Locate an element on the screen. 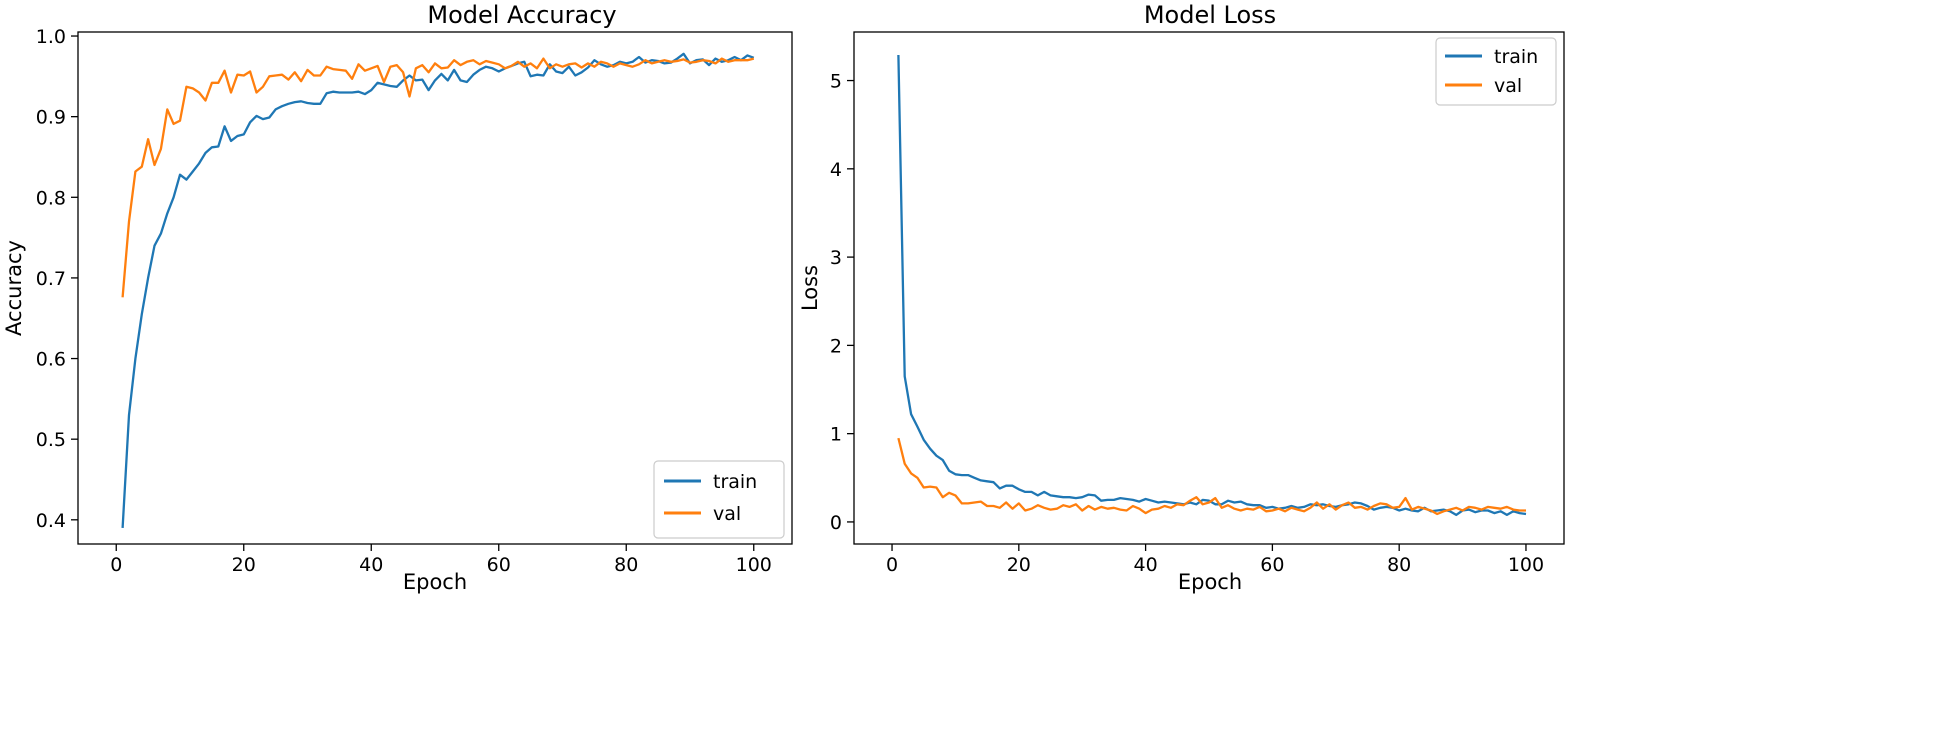  accuracy-y-tick-label: 0.4 is located at coordinates (51, 521).